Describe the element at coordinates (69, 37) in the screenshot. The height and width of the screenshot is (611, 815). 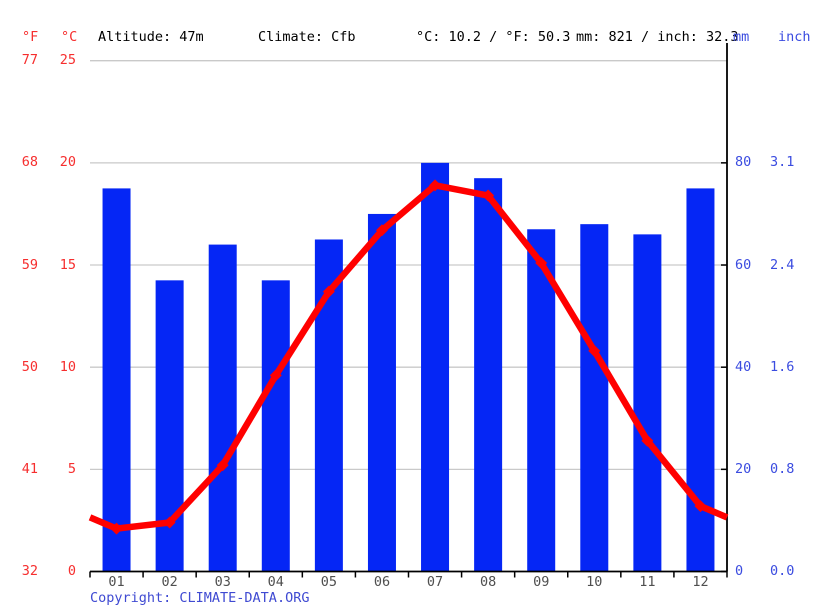
I see `celsius-axis-title: °C` at that location.